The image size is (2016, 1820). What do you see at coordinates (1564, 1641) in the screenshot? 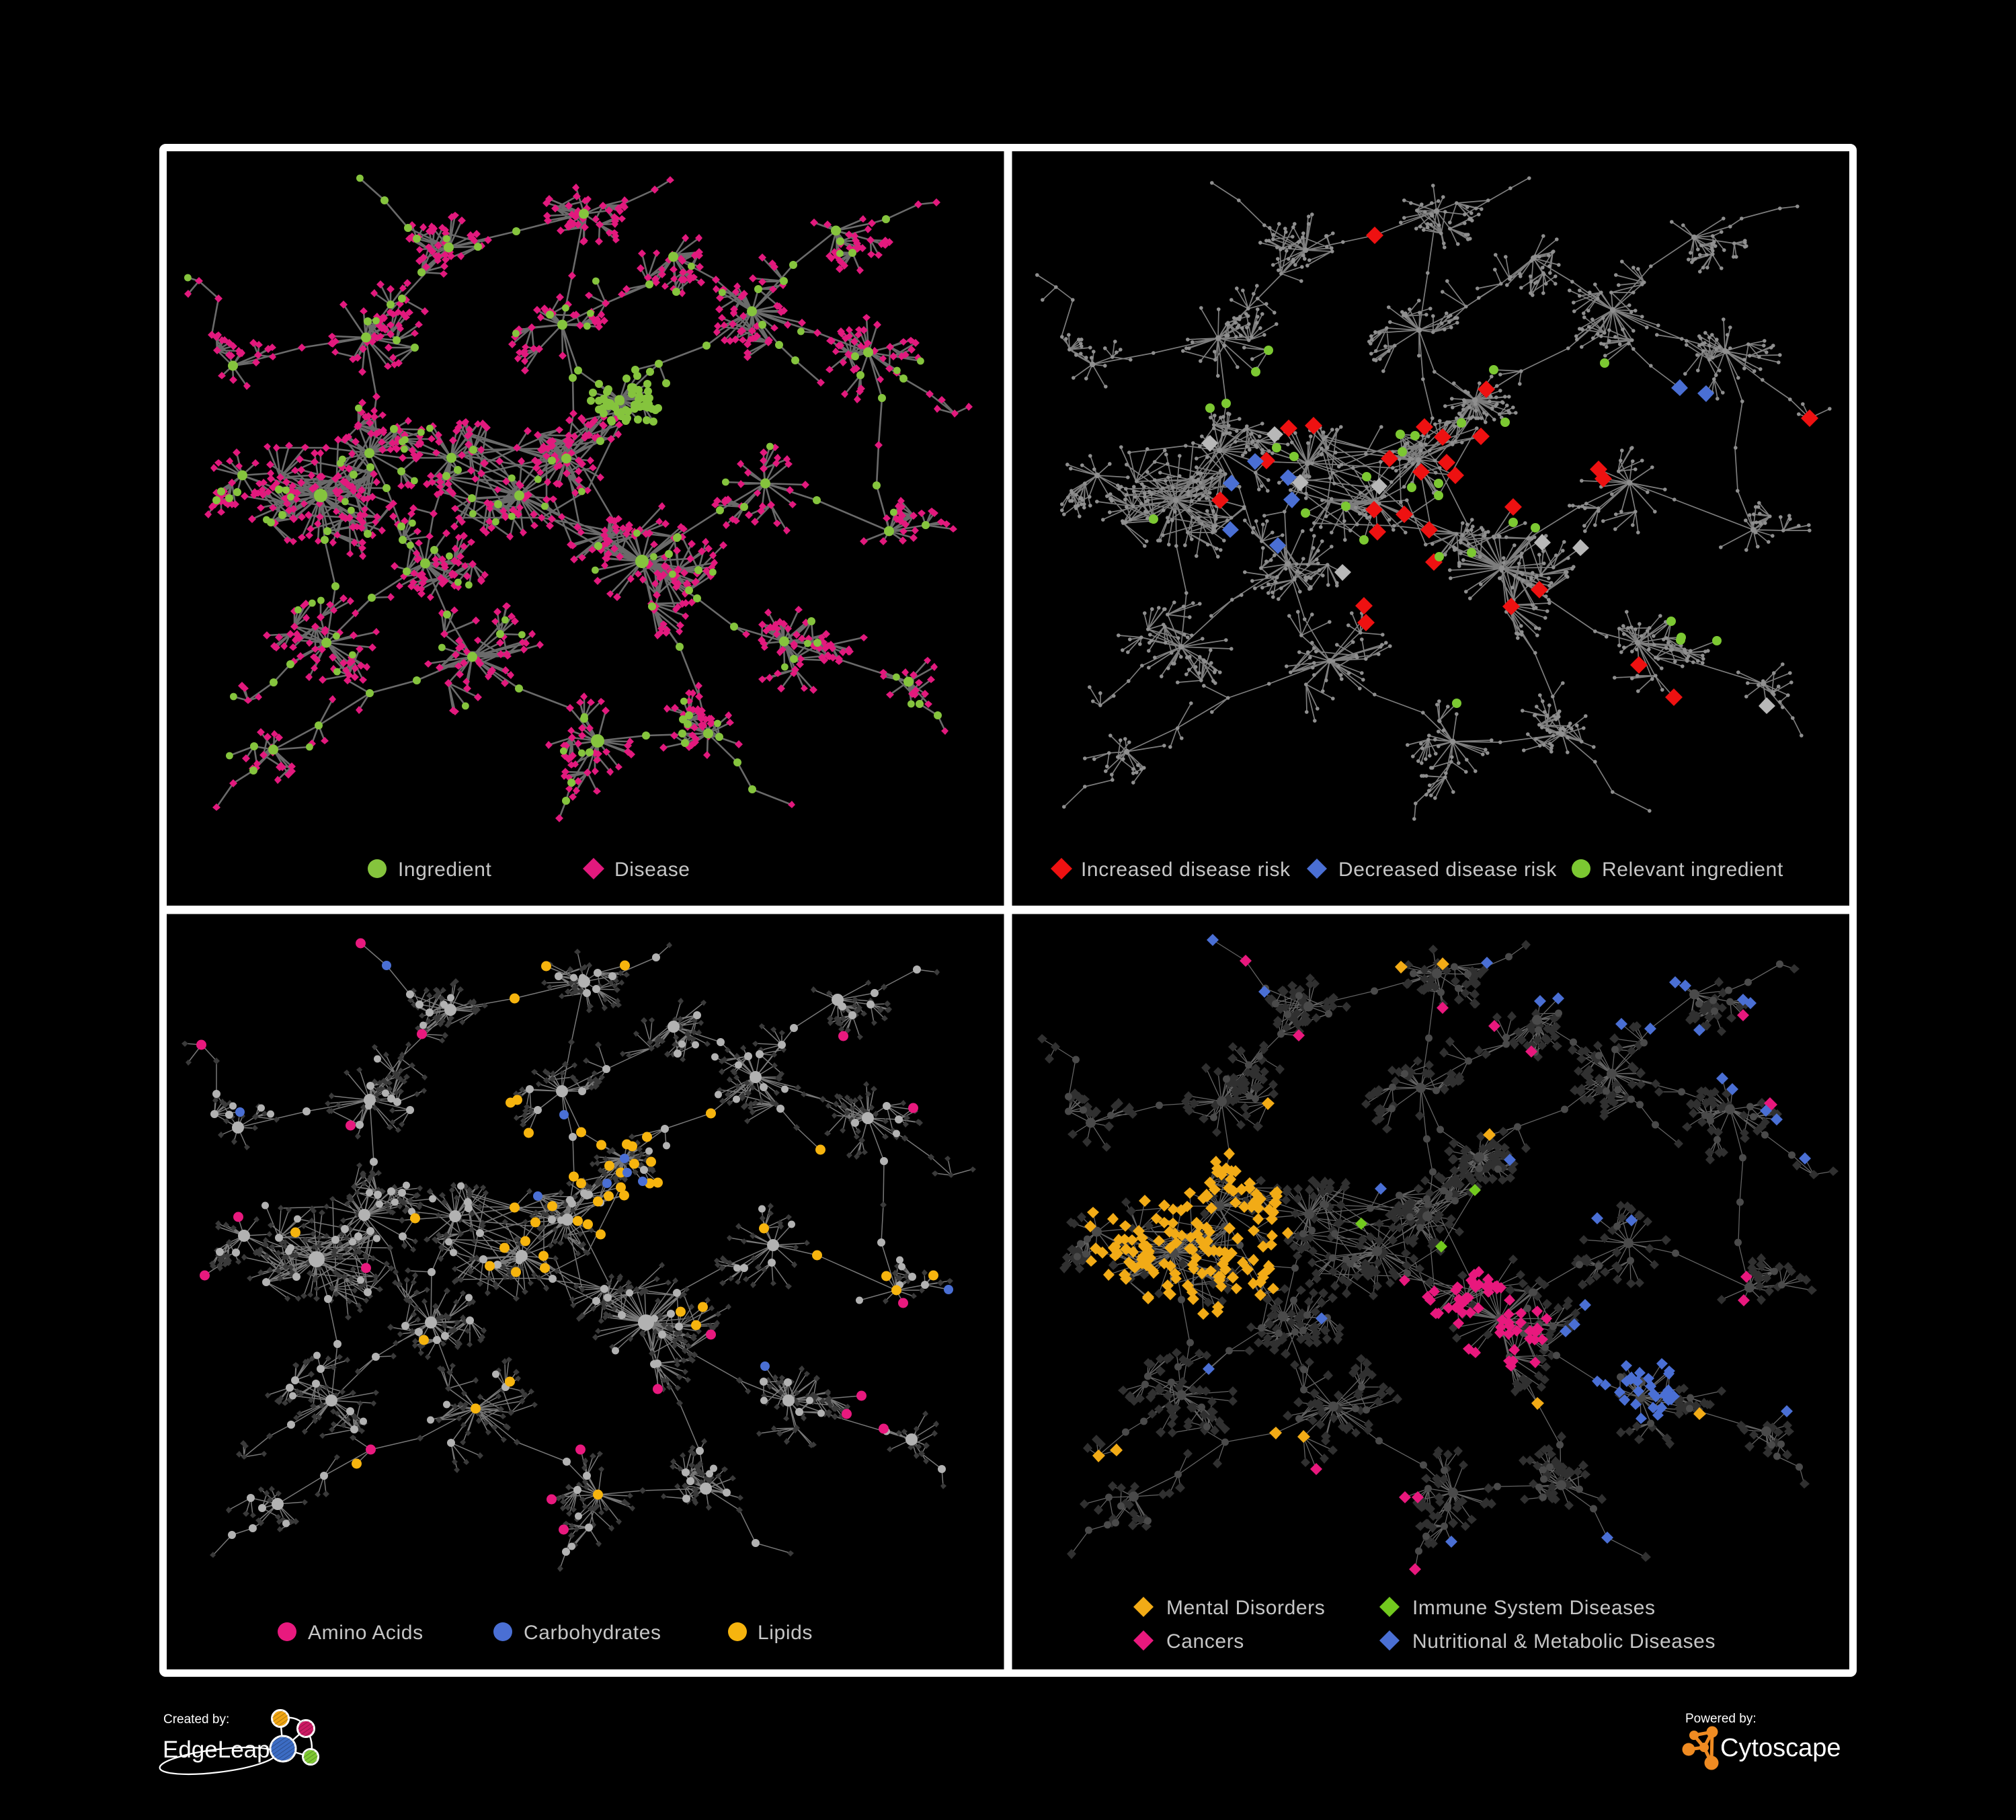
I see `svg-text:Nutritional & Metabolic Diseas: Nutritional & Metabolic Diseases` at bounding box center [1564, 1641].